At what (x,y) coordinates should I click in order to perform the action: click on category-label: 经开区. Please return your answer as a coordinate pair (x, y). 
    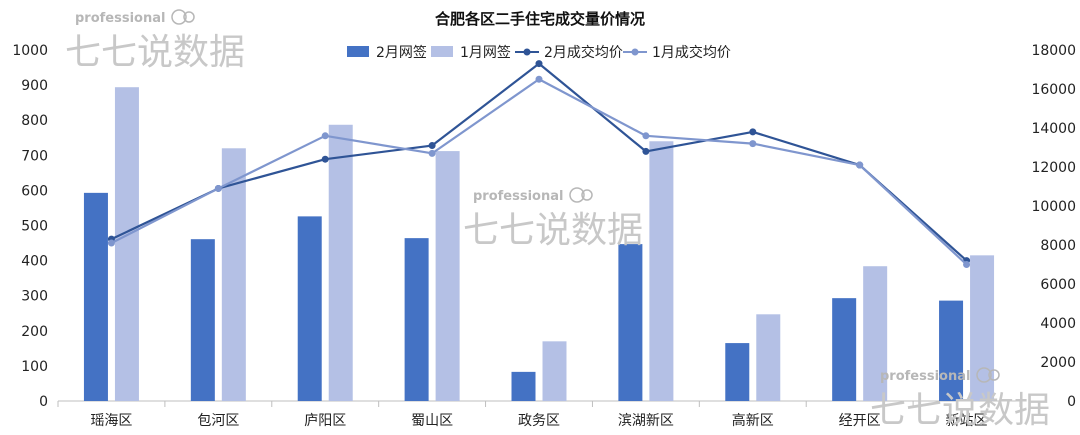
    Looking at the image, I should click on (860, 421).